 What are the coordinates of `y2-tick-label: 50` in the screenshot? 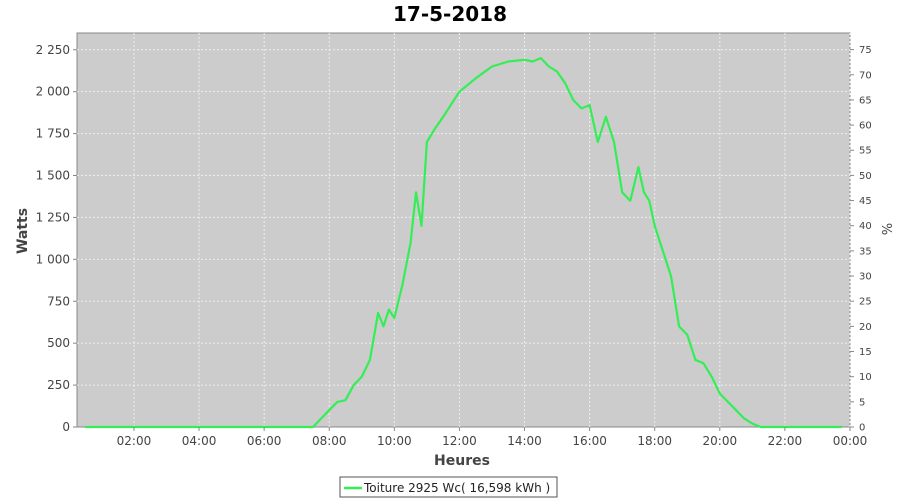 It's located at (865, 176).